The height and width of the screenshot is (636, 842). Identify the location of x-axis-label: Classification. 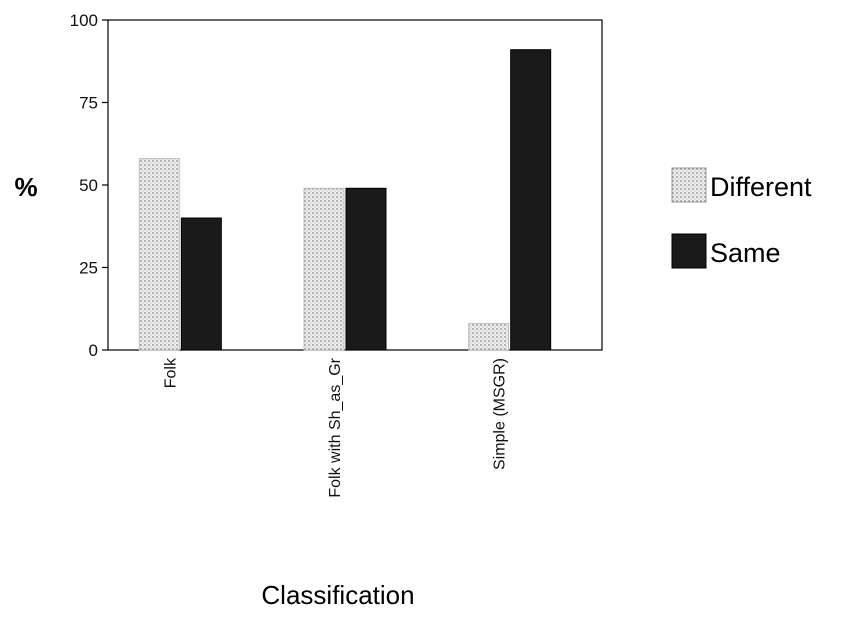
(337, 595).